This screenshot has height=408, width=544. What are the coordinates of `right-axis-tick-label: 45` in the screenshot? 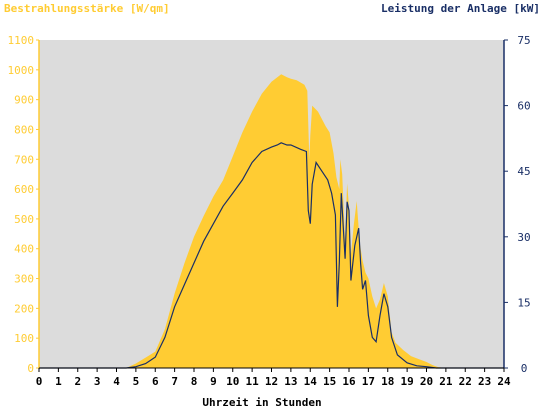 It's located at (523, 171).